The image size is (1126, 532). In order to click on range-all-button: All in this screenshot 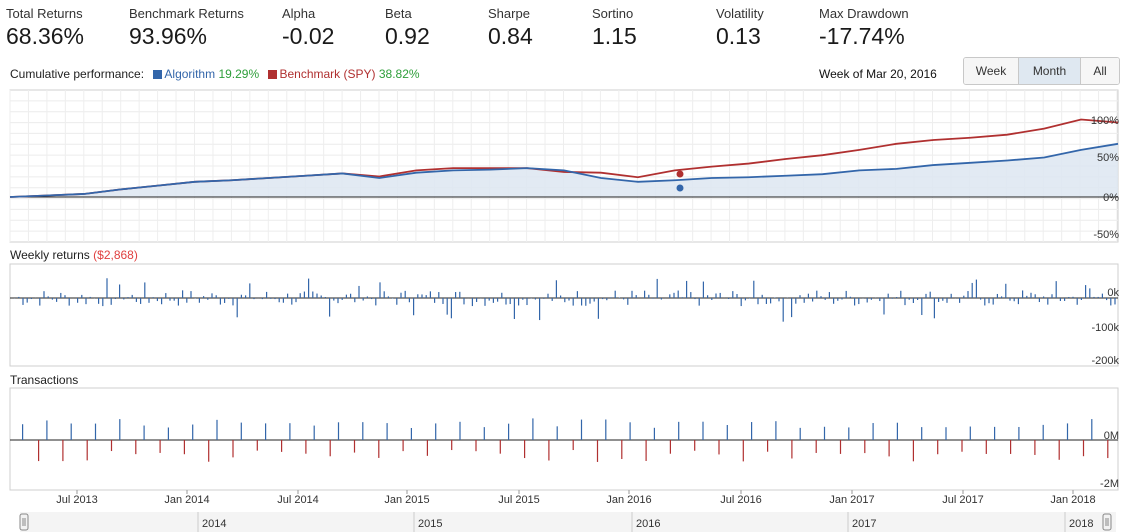, I will do `click(1100, 71)`.